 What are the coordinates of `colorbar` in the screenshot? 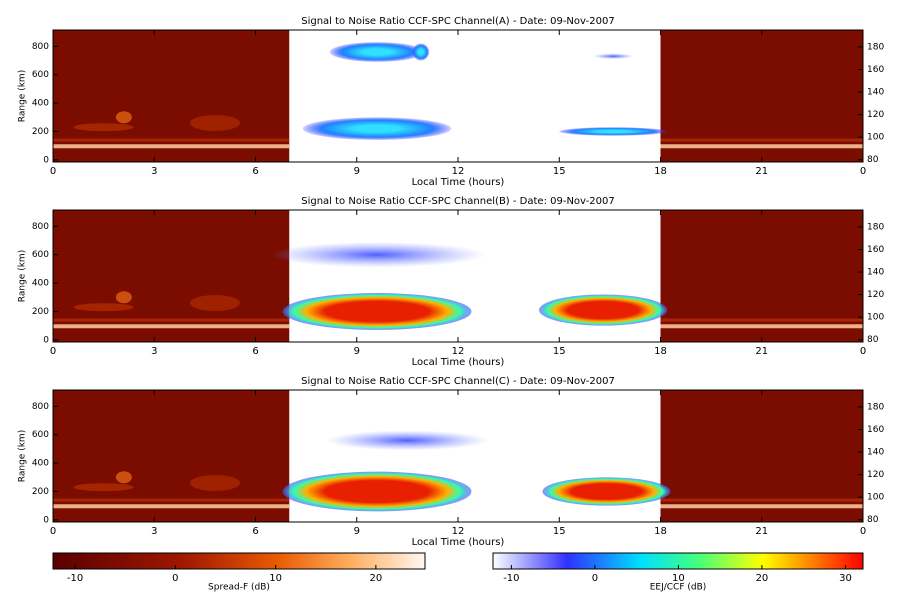 It's located at (239, 561).